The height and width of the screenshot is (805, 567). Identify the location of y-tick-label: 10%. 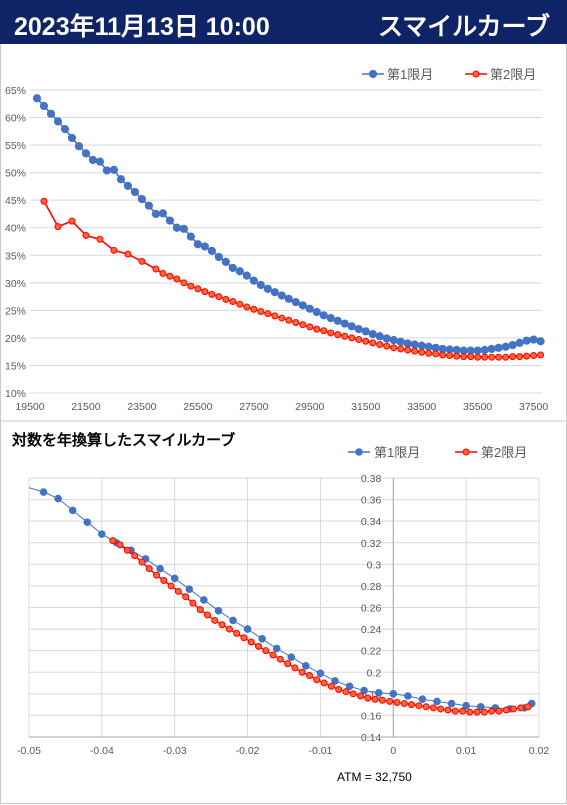
(15, 394).